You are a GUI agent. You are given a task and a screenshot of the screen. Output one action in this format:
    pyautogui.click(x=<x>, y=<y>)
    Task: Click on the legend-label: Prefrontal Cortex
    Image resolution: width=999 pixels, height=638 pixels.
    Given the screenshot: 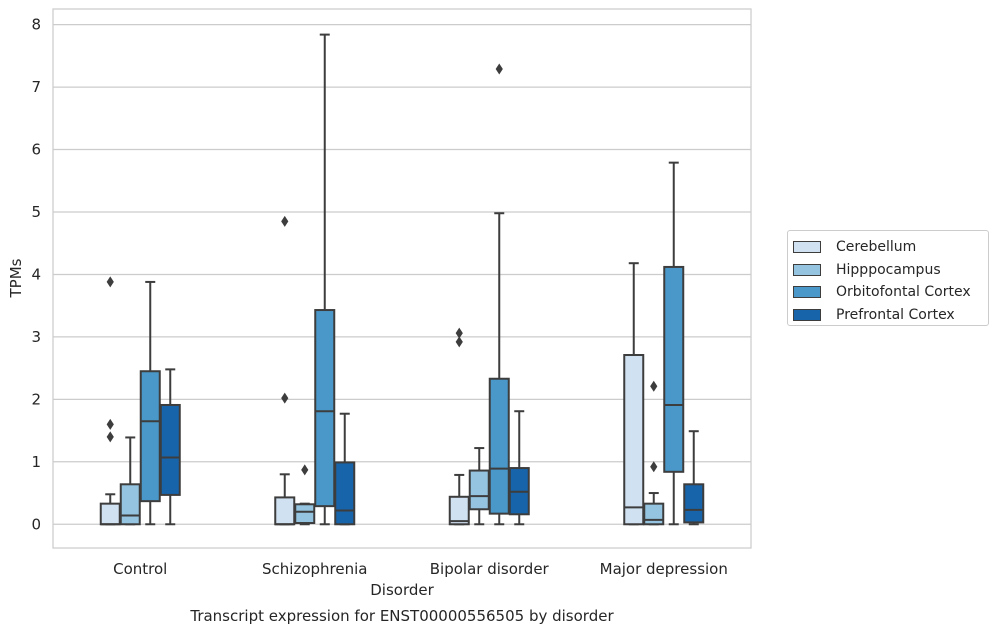 What is the action you would take?
    pyautogui.click(x=895, y=314)
    